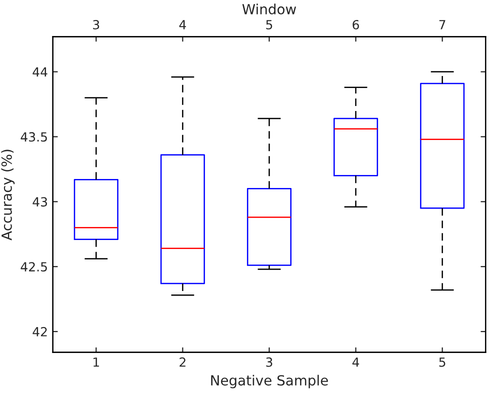  What do you see at coordinates (8, 195) in the screenshot?
I see `y-axis-title: Accuracy (%)` at bounding box center [8, 195].